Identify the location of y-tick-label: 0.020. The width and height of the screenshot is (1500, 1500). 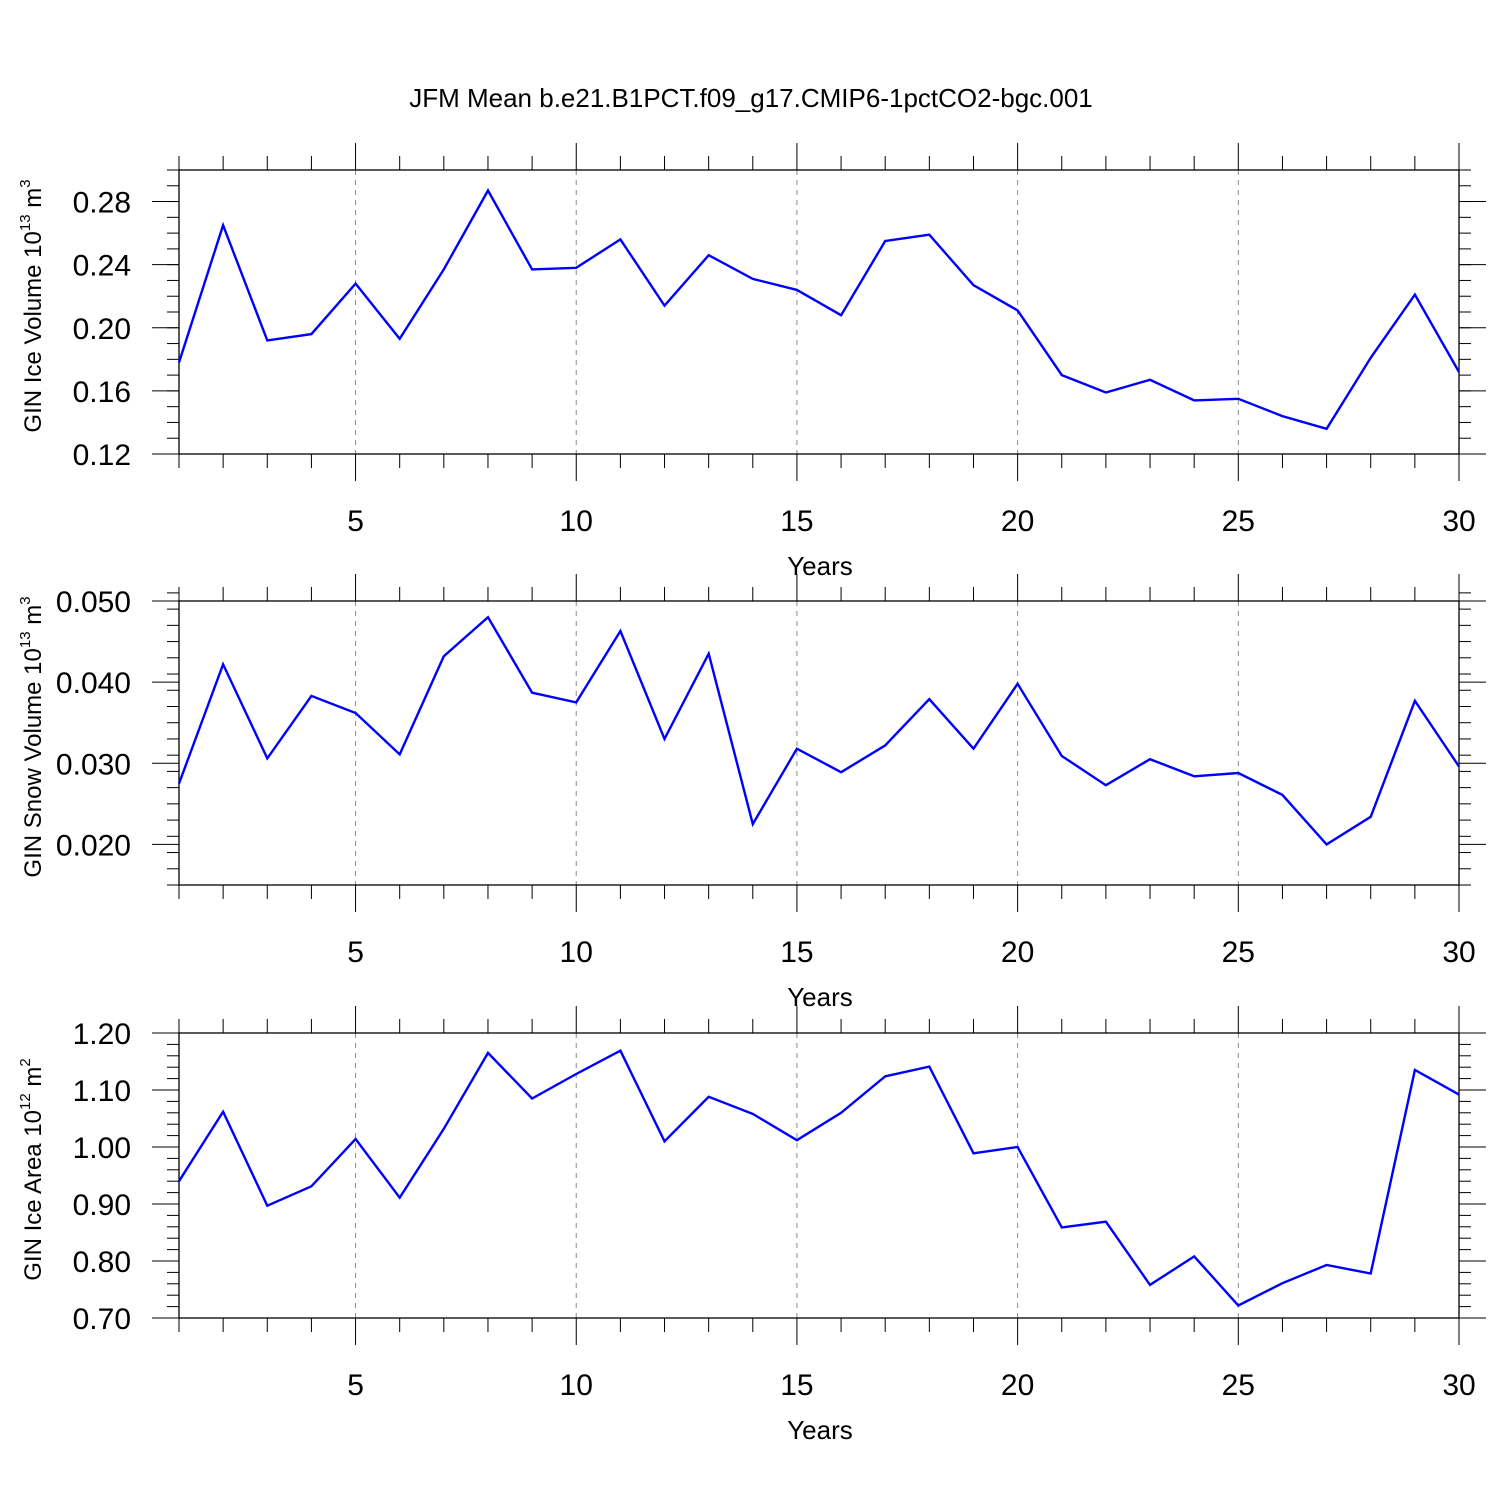
(93, 845).